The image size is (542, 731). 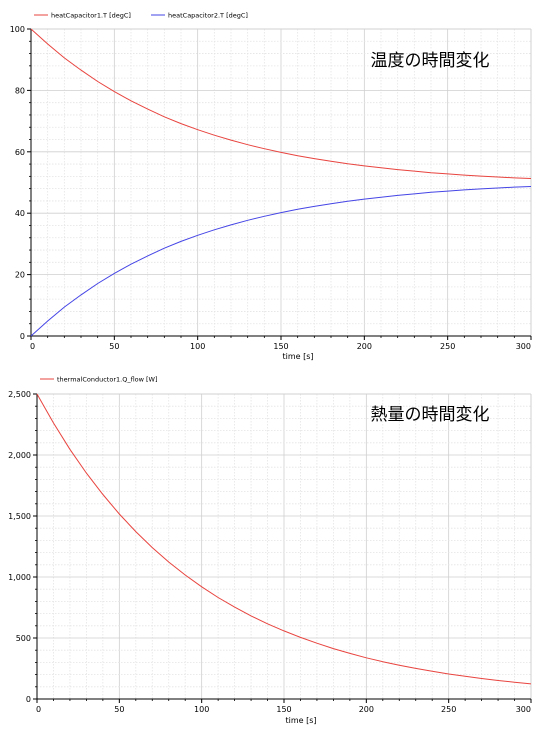 I want to click on heat-flow-x-axis-label: time [s], so click(x=300, y=720).